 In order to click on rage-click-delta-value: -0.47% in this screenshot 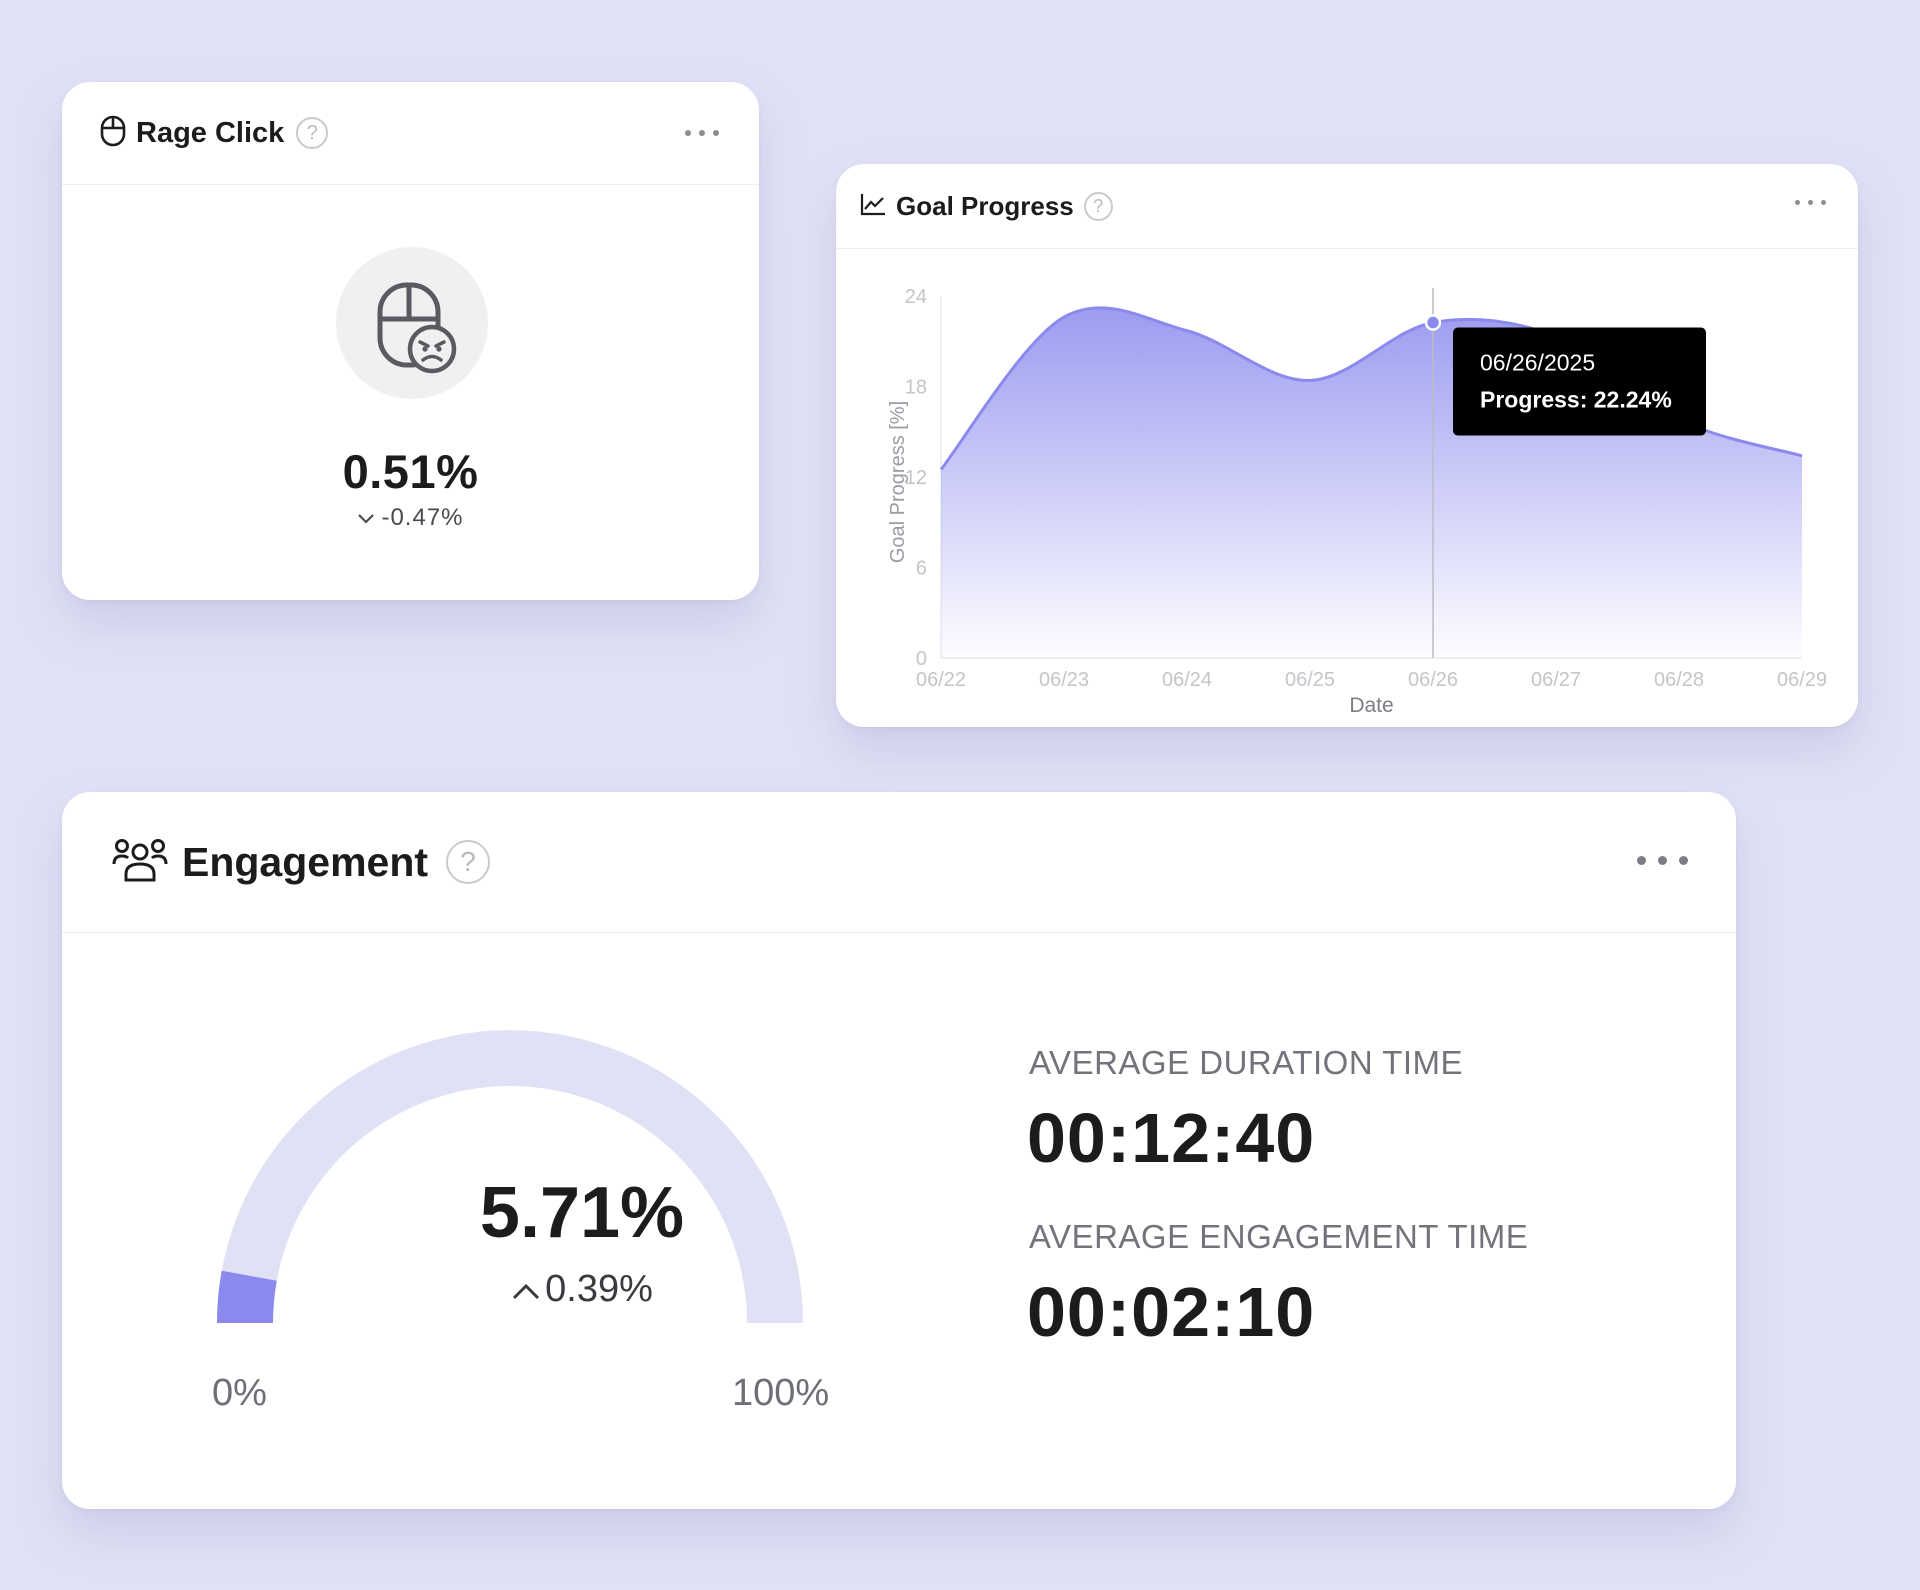, I will do `click(422, 517)`.